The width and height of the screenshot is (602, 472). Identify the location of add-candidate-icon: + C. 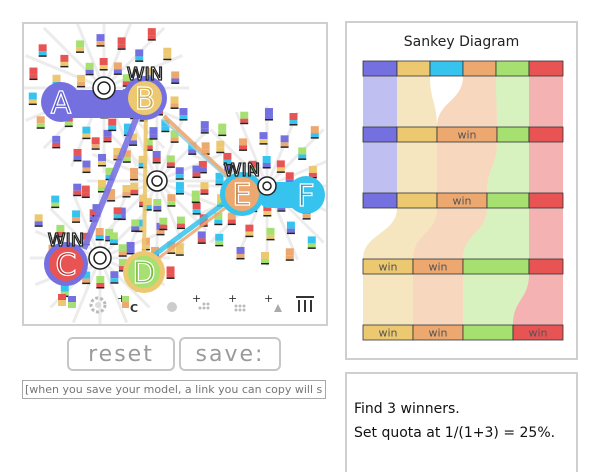
(147, 303).